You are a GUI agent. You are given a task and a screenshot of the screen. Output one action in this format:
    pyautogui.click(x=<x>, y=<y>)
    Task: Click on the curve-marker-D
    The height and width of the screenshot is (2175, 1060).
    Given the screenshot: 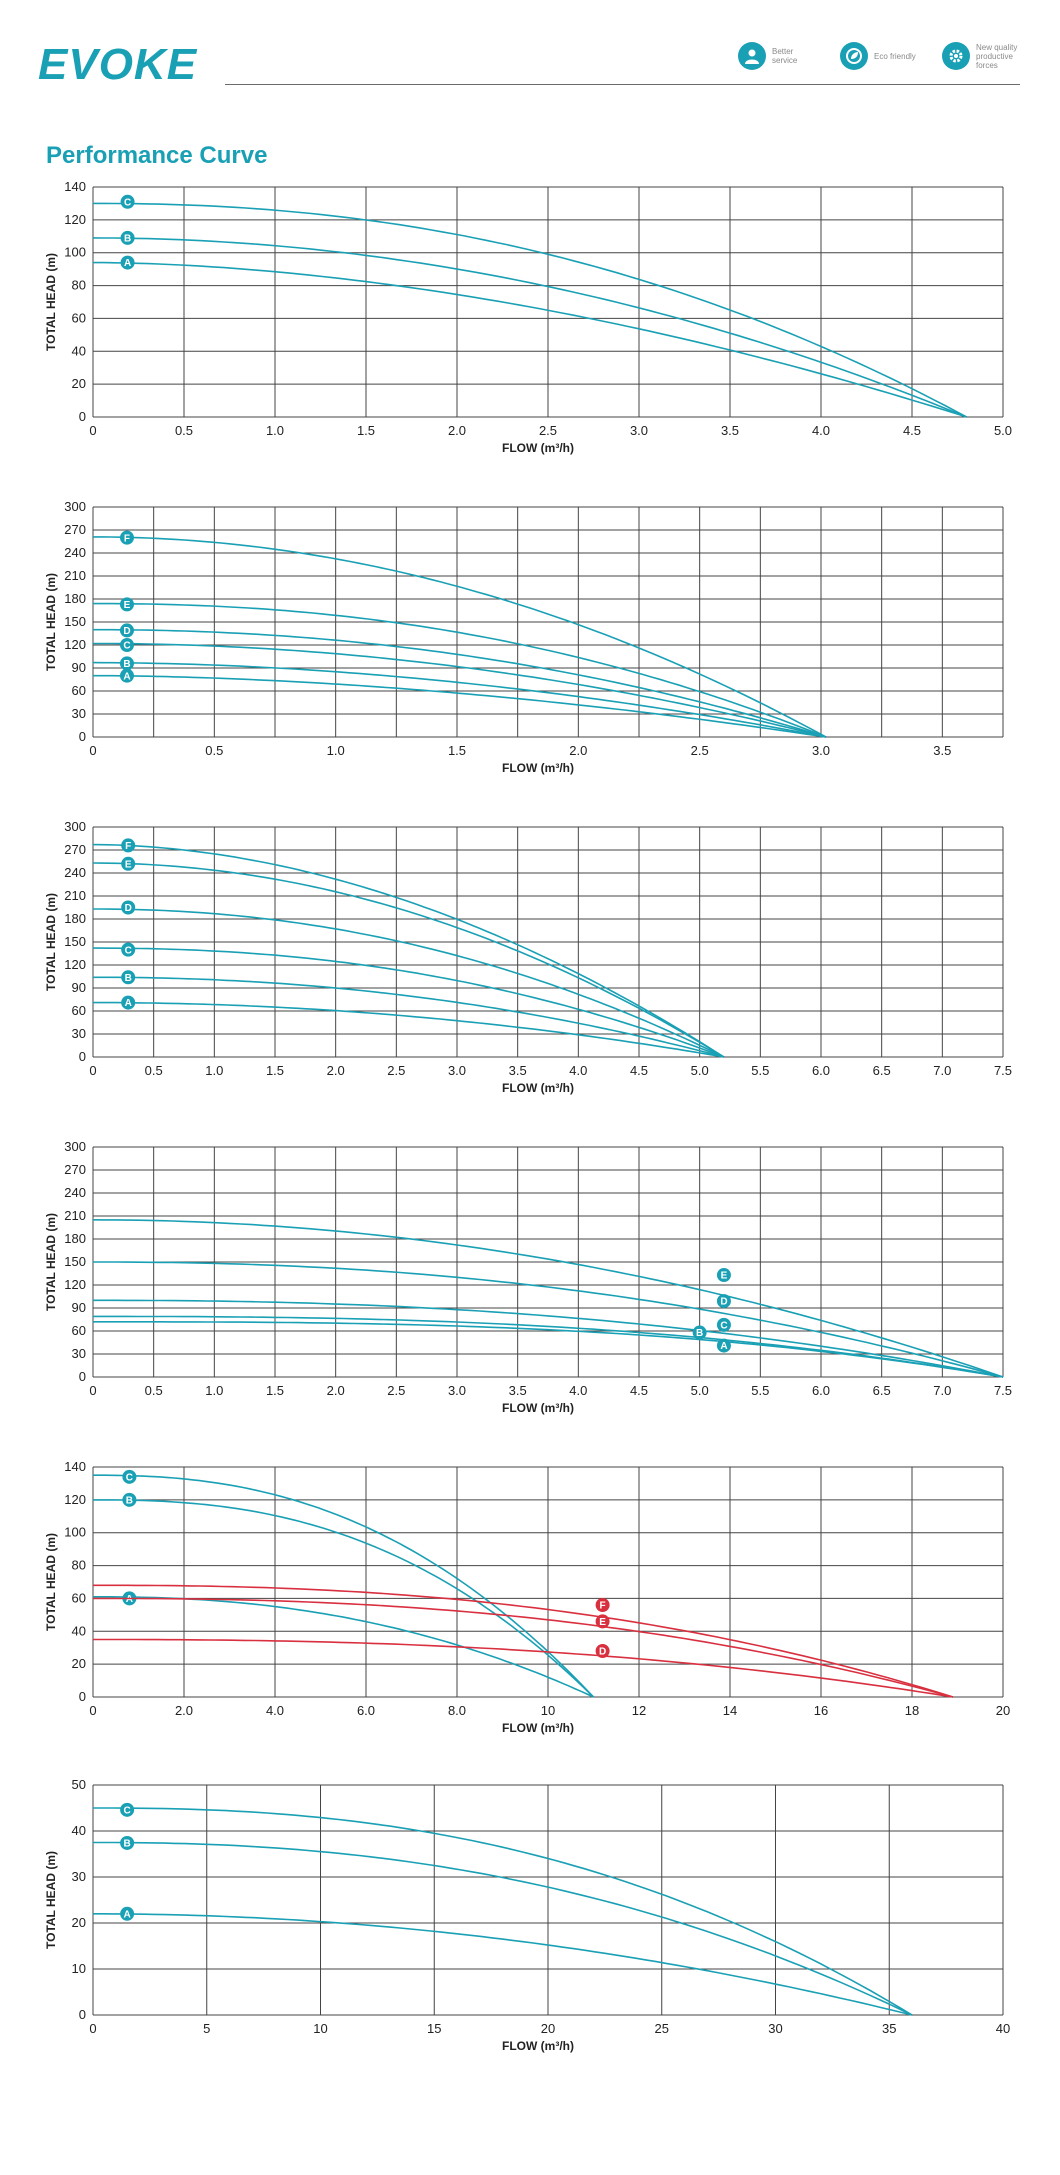 What is the action you would take?
    pyautogui.click(x=723, y=1301)
    